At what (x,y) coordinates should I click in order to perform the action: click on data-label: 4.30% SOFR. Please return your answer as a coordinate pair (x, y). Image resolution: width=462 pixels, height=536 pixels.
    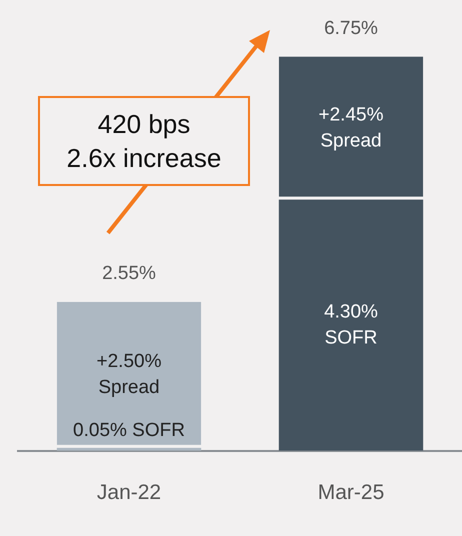
    Looking at the image, I should click on (351, 324).